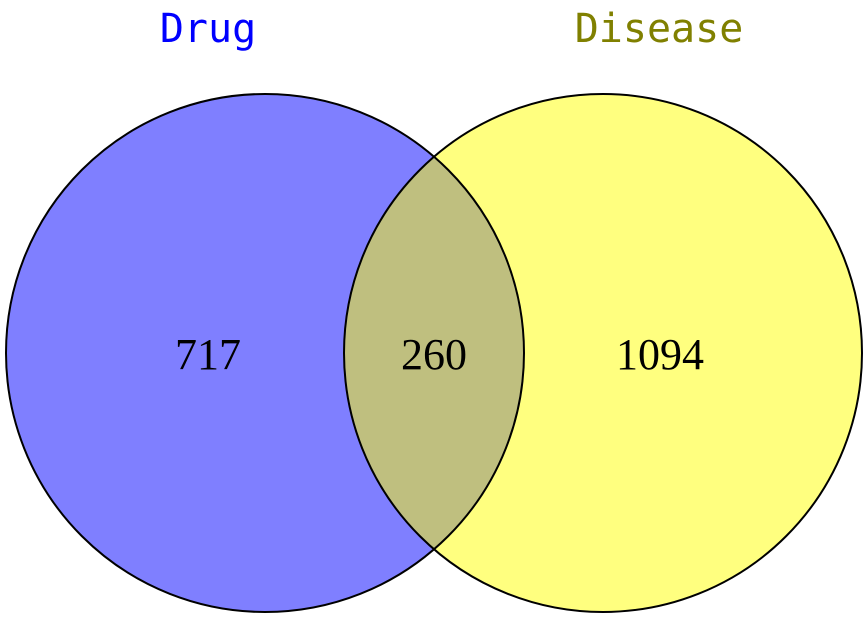 This screenshot has height=624, width=866. What do you see at coordinates (660, 354) in the screenshot?
I see `disease-only-count: 1094` at bounding box center [660, 354].